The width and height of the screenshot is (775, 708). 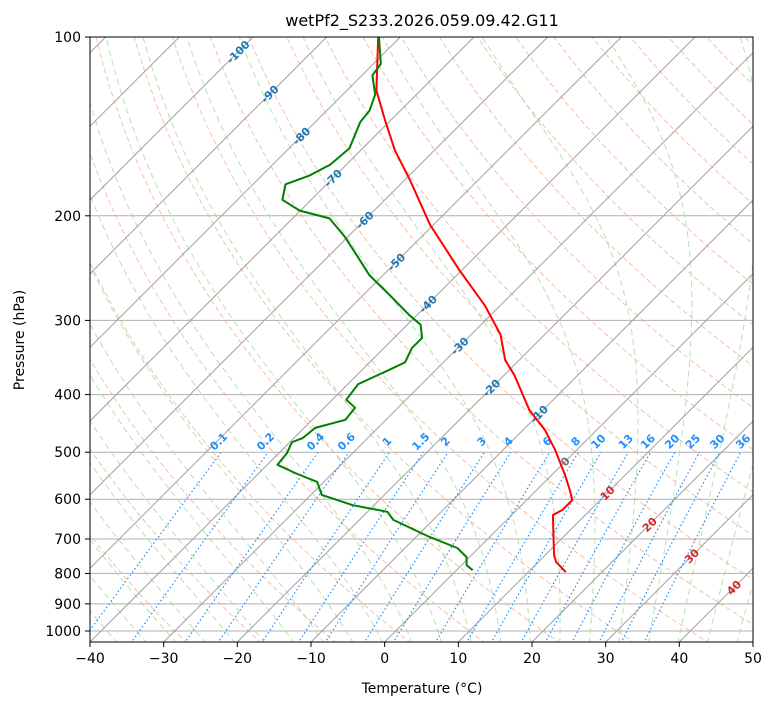 What do you see at coordinates (422, 21) in the screenshot?
I see `chart-title: wetPf2_S233.2026.059.09.42.G11` at bounding box center [422, 21].